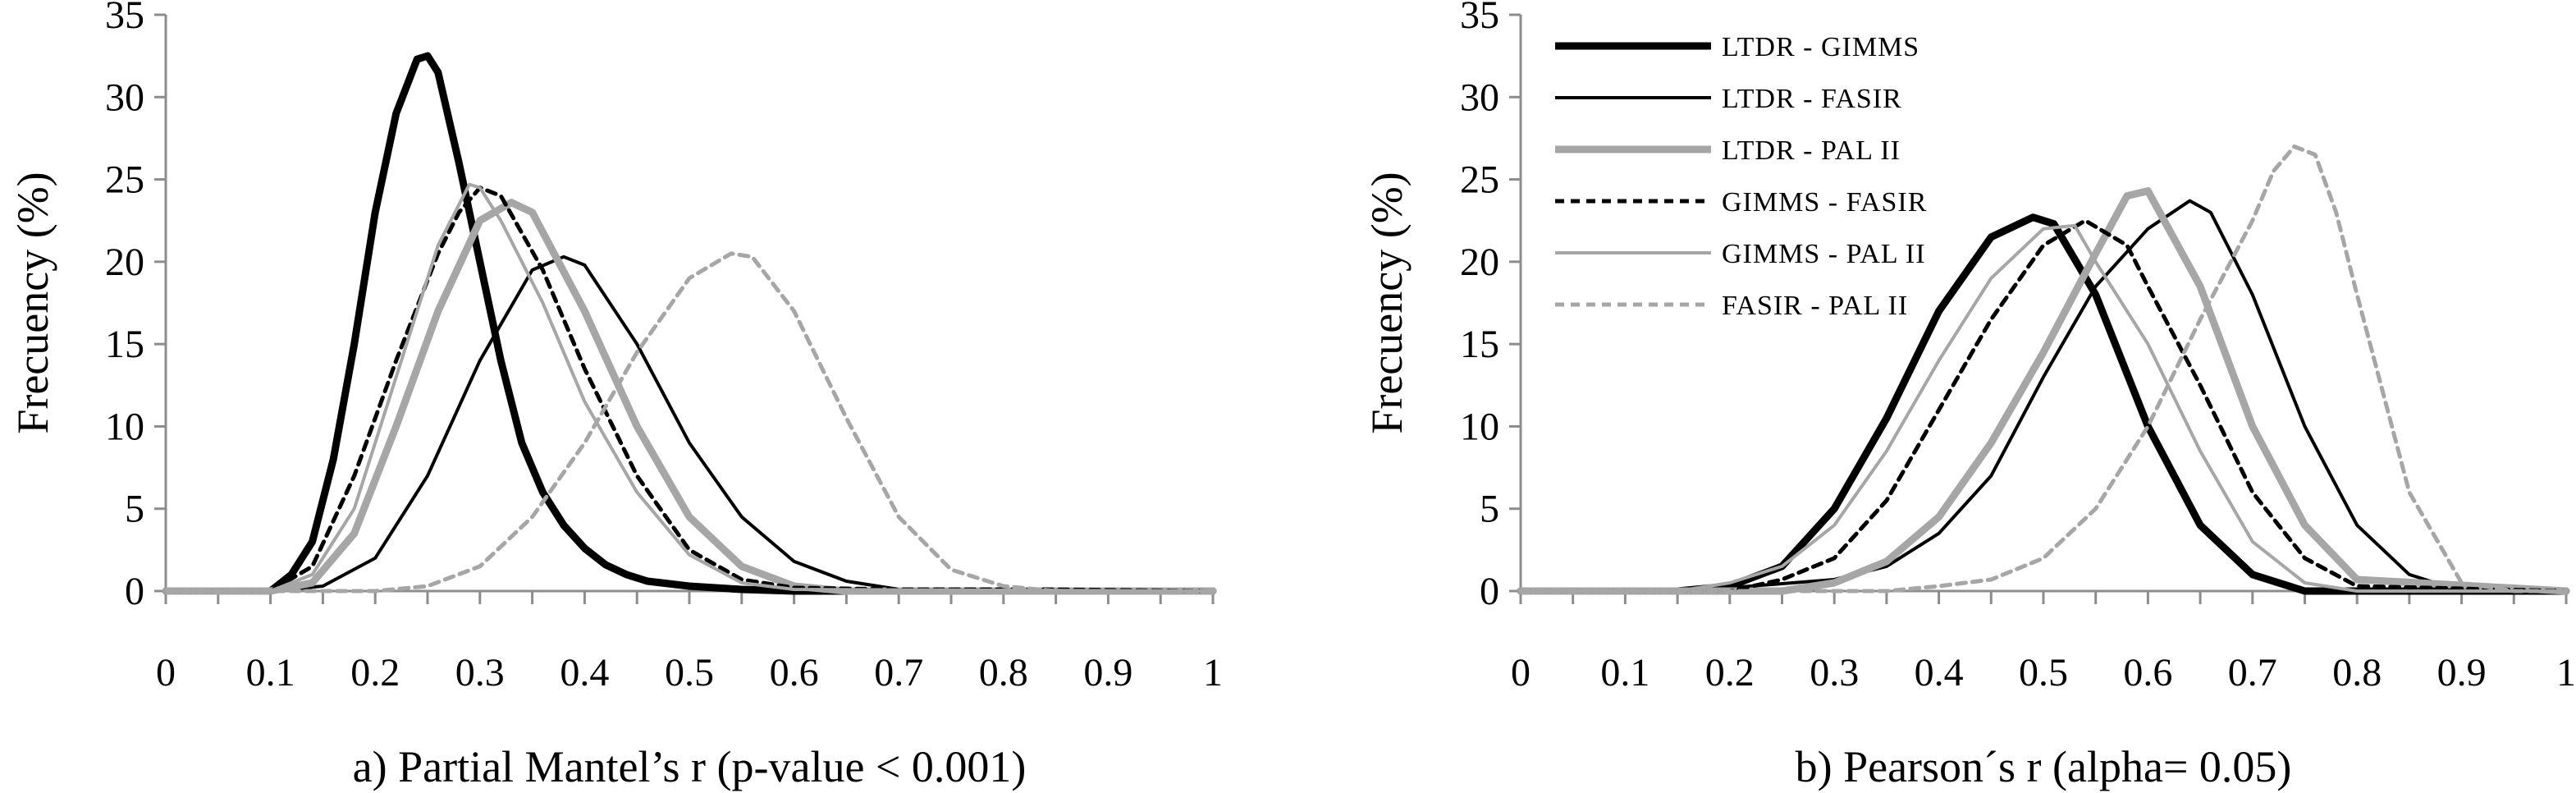  Describe the element at coordinates (2044, 766) in the screenshot. I see `x-axis-title: b) Pearson´s r (alpha= 0.05)` at that location.